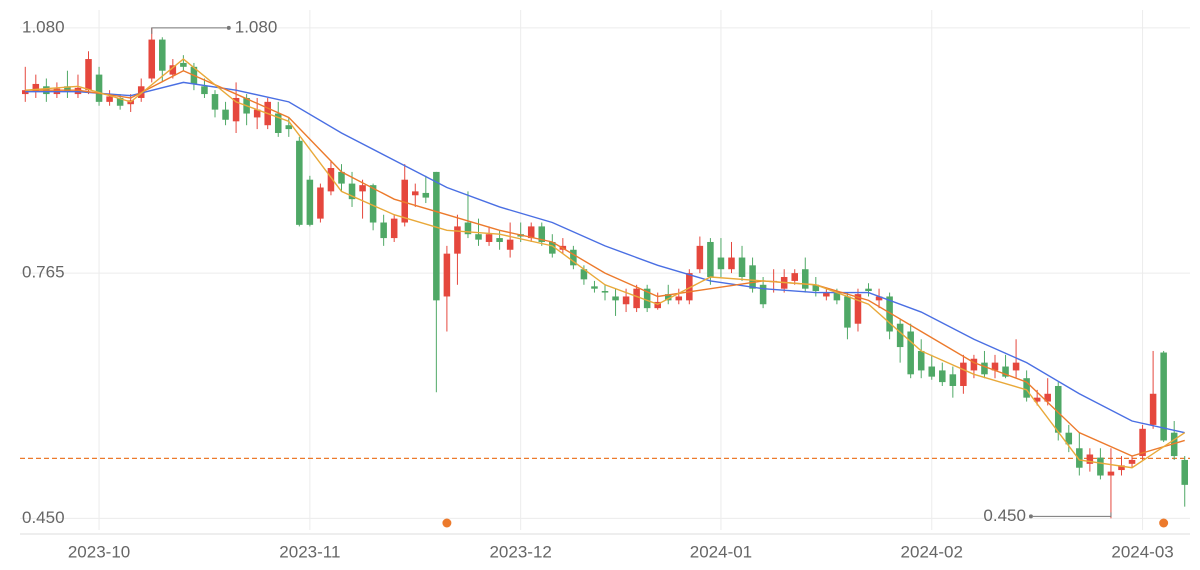 The width and height of the screenshot is (1200, 570). What do you see at coordinates (256, 26) in the screenshot?
I see `max-label: 1.080` at bounding box center [256, 26].